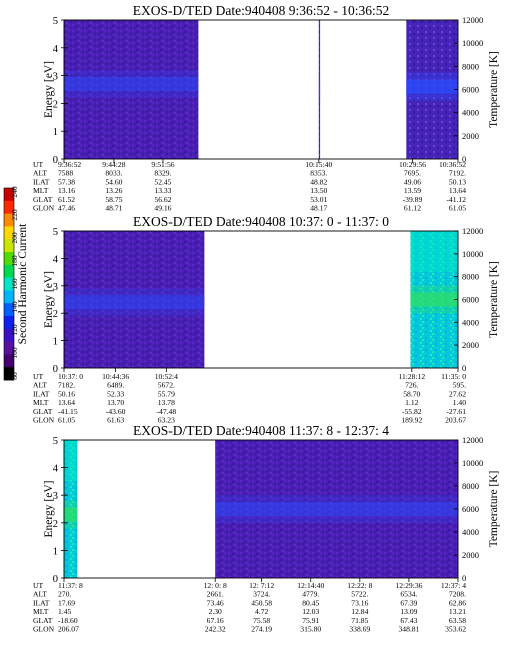 This screenshot has height=654, width=505. I want to click on orbit-cell: 8353., so click(318, 173).